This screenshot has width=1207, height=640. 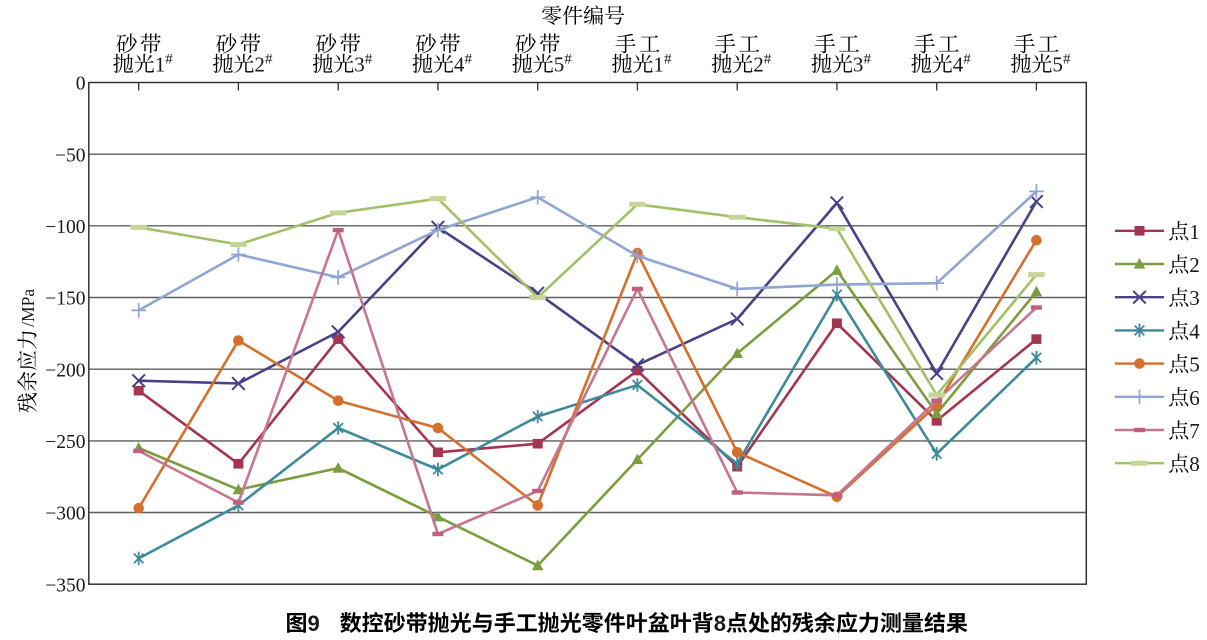 What do you see at coordinates (65, 299) in the screenshot?
I see `svg-text: −150` at bounding box center [65, 299].